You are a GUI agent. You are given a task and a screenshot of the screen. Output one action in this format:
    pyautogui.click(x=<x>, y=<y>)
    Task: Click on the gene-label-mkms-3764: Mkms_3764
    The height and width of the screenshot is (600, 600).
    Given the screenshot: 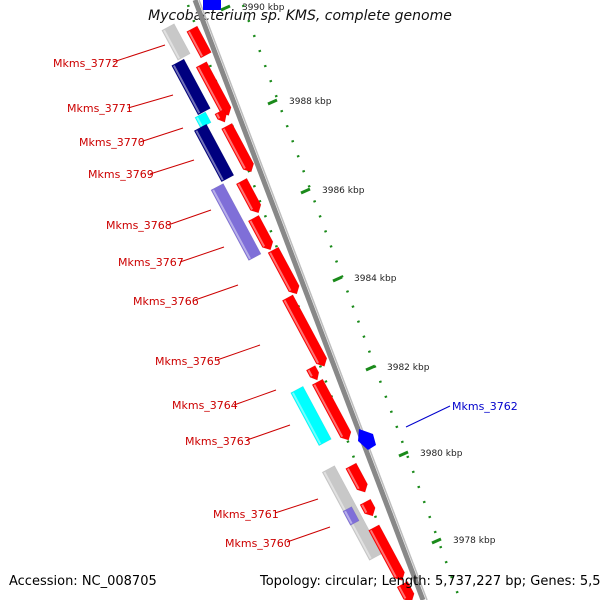 What is the action you would take?
    pyautogui.click(x=205, y=405)
    